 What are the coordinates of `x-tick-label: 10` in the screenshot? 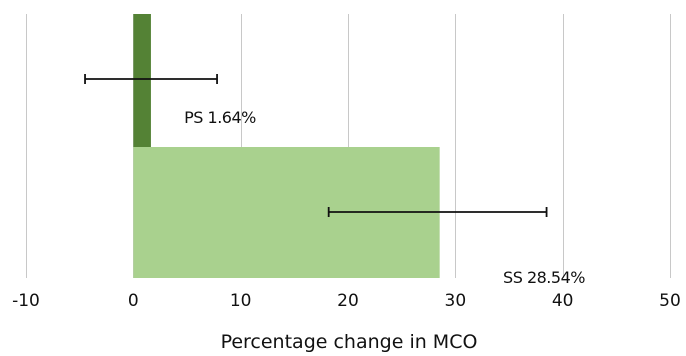 It's located at (241, 301).